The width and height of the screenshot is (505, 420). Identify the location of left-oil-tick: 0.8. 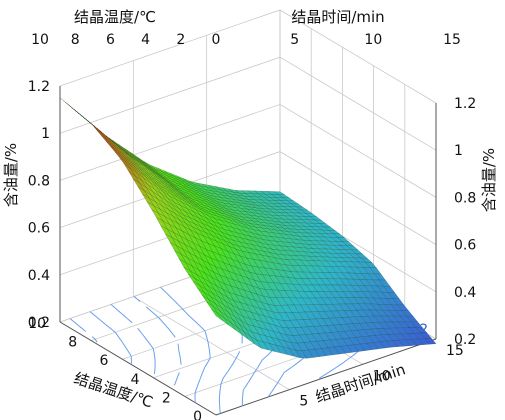
(39, 181).